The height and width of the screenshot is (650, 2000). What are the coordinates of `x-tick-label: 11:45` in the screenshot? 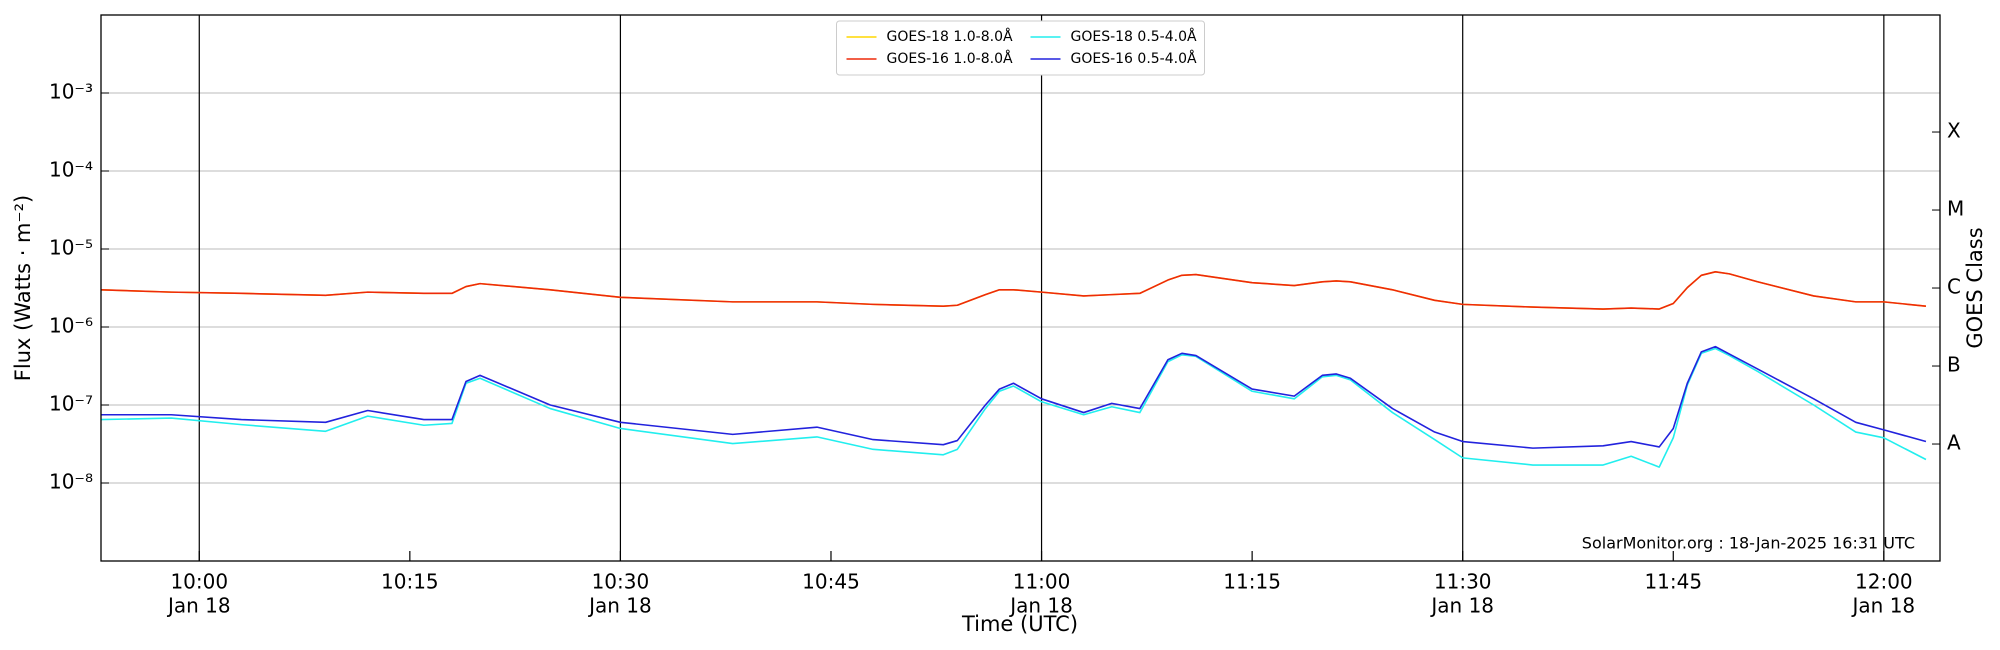 It's located at (1673, 582).